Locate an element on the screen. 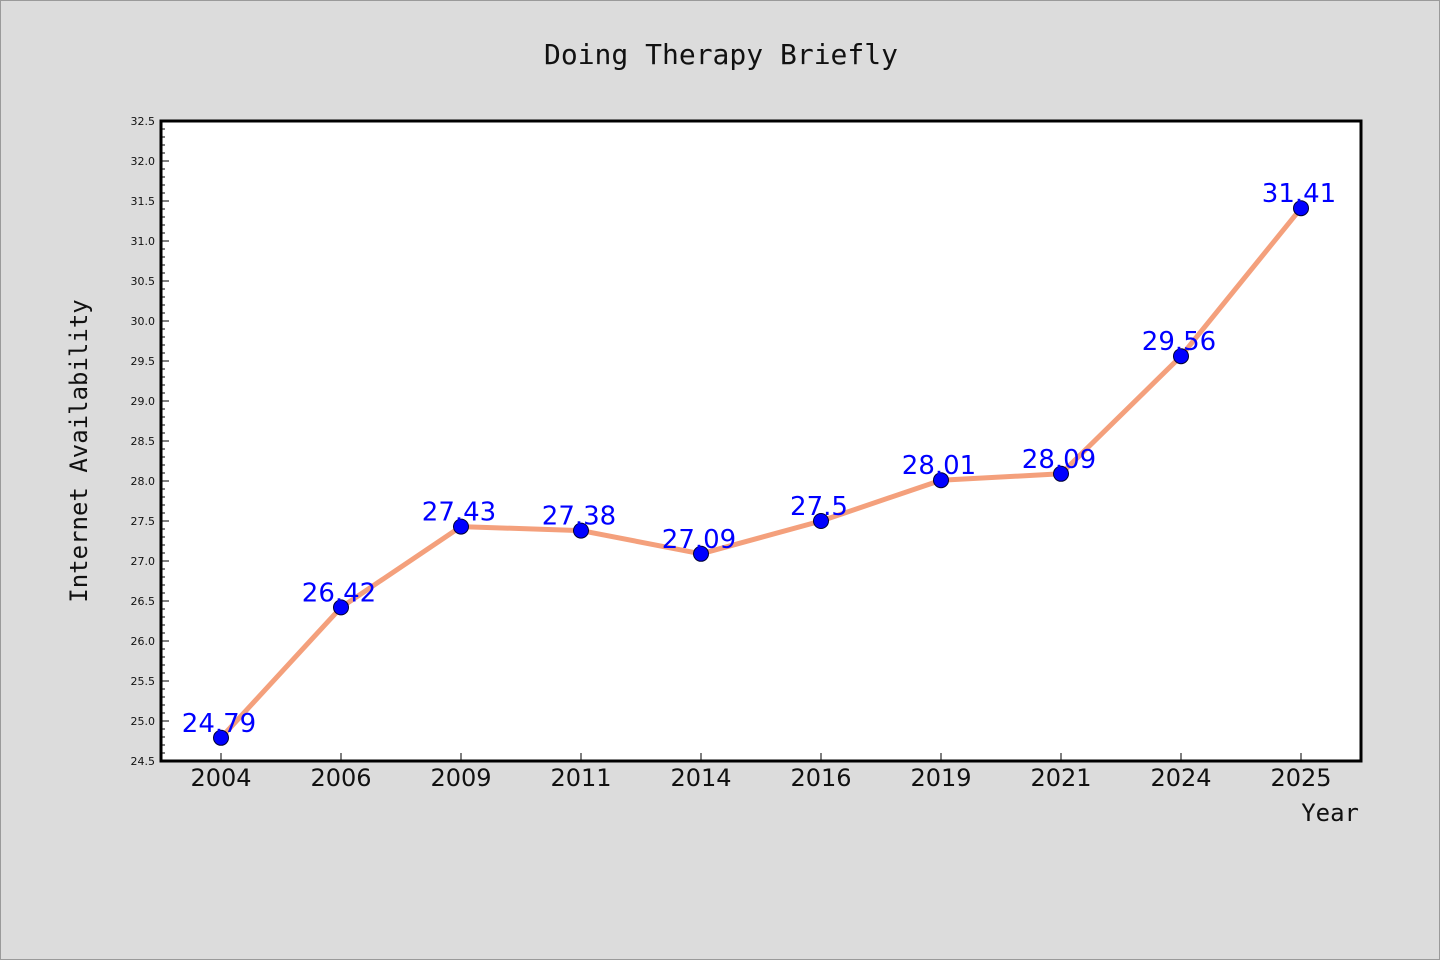 Image resolution: width=1440 pixels, height=960 pixels. y-tick-label: 31.0 is located at coordinates (143, 241).